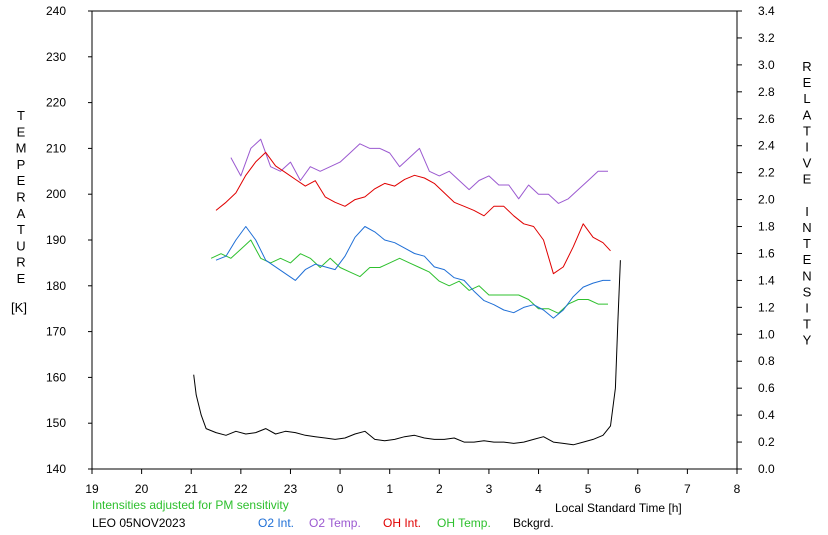 This screenshot has width=828, height=535. Describe the element at coordinates (766, 415) in the screenshot. I see `right-tick-label: 0.4` at that location.